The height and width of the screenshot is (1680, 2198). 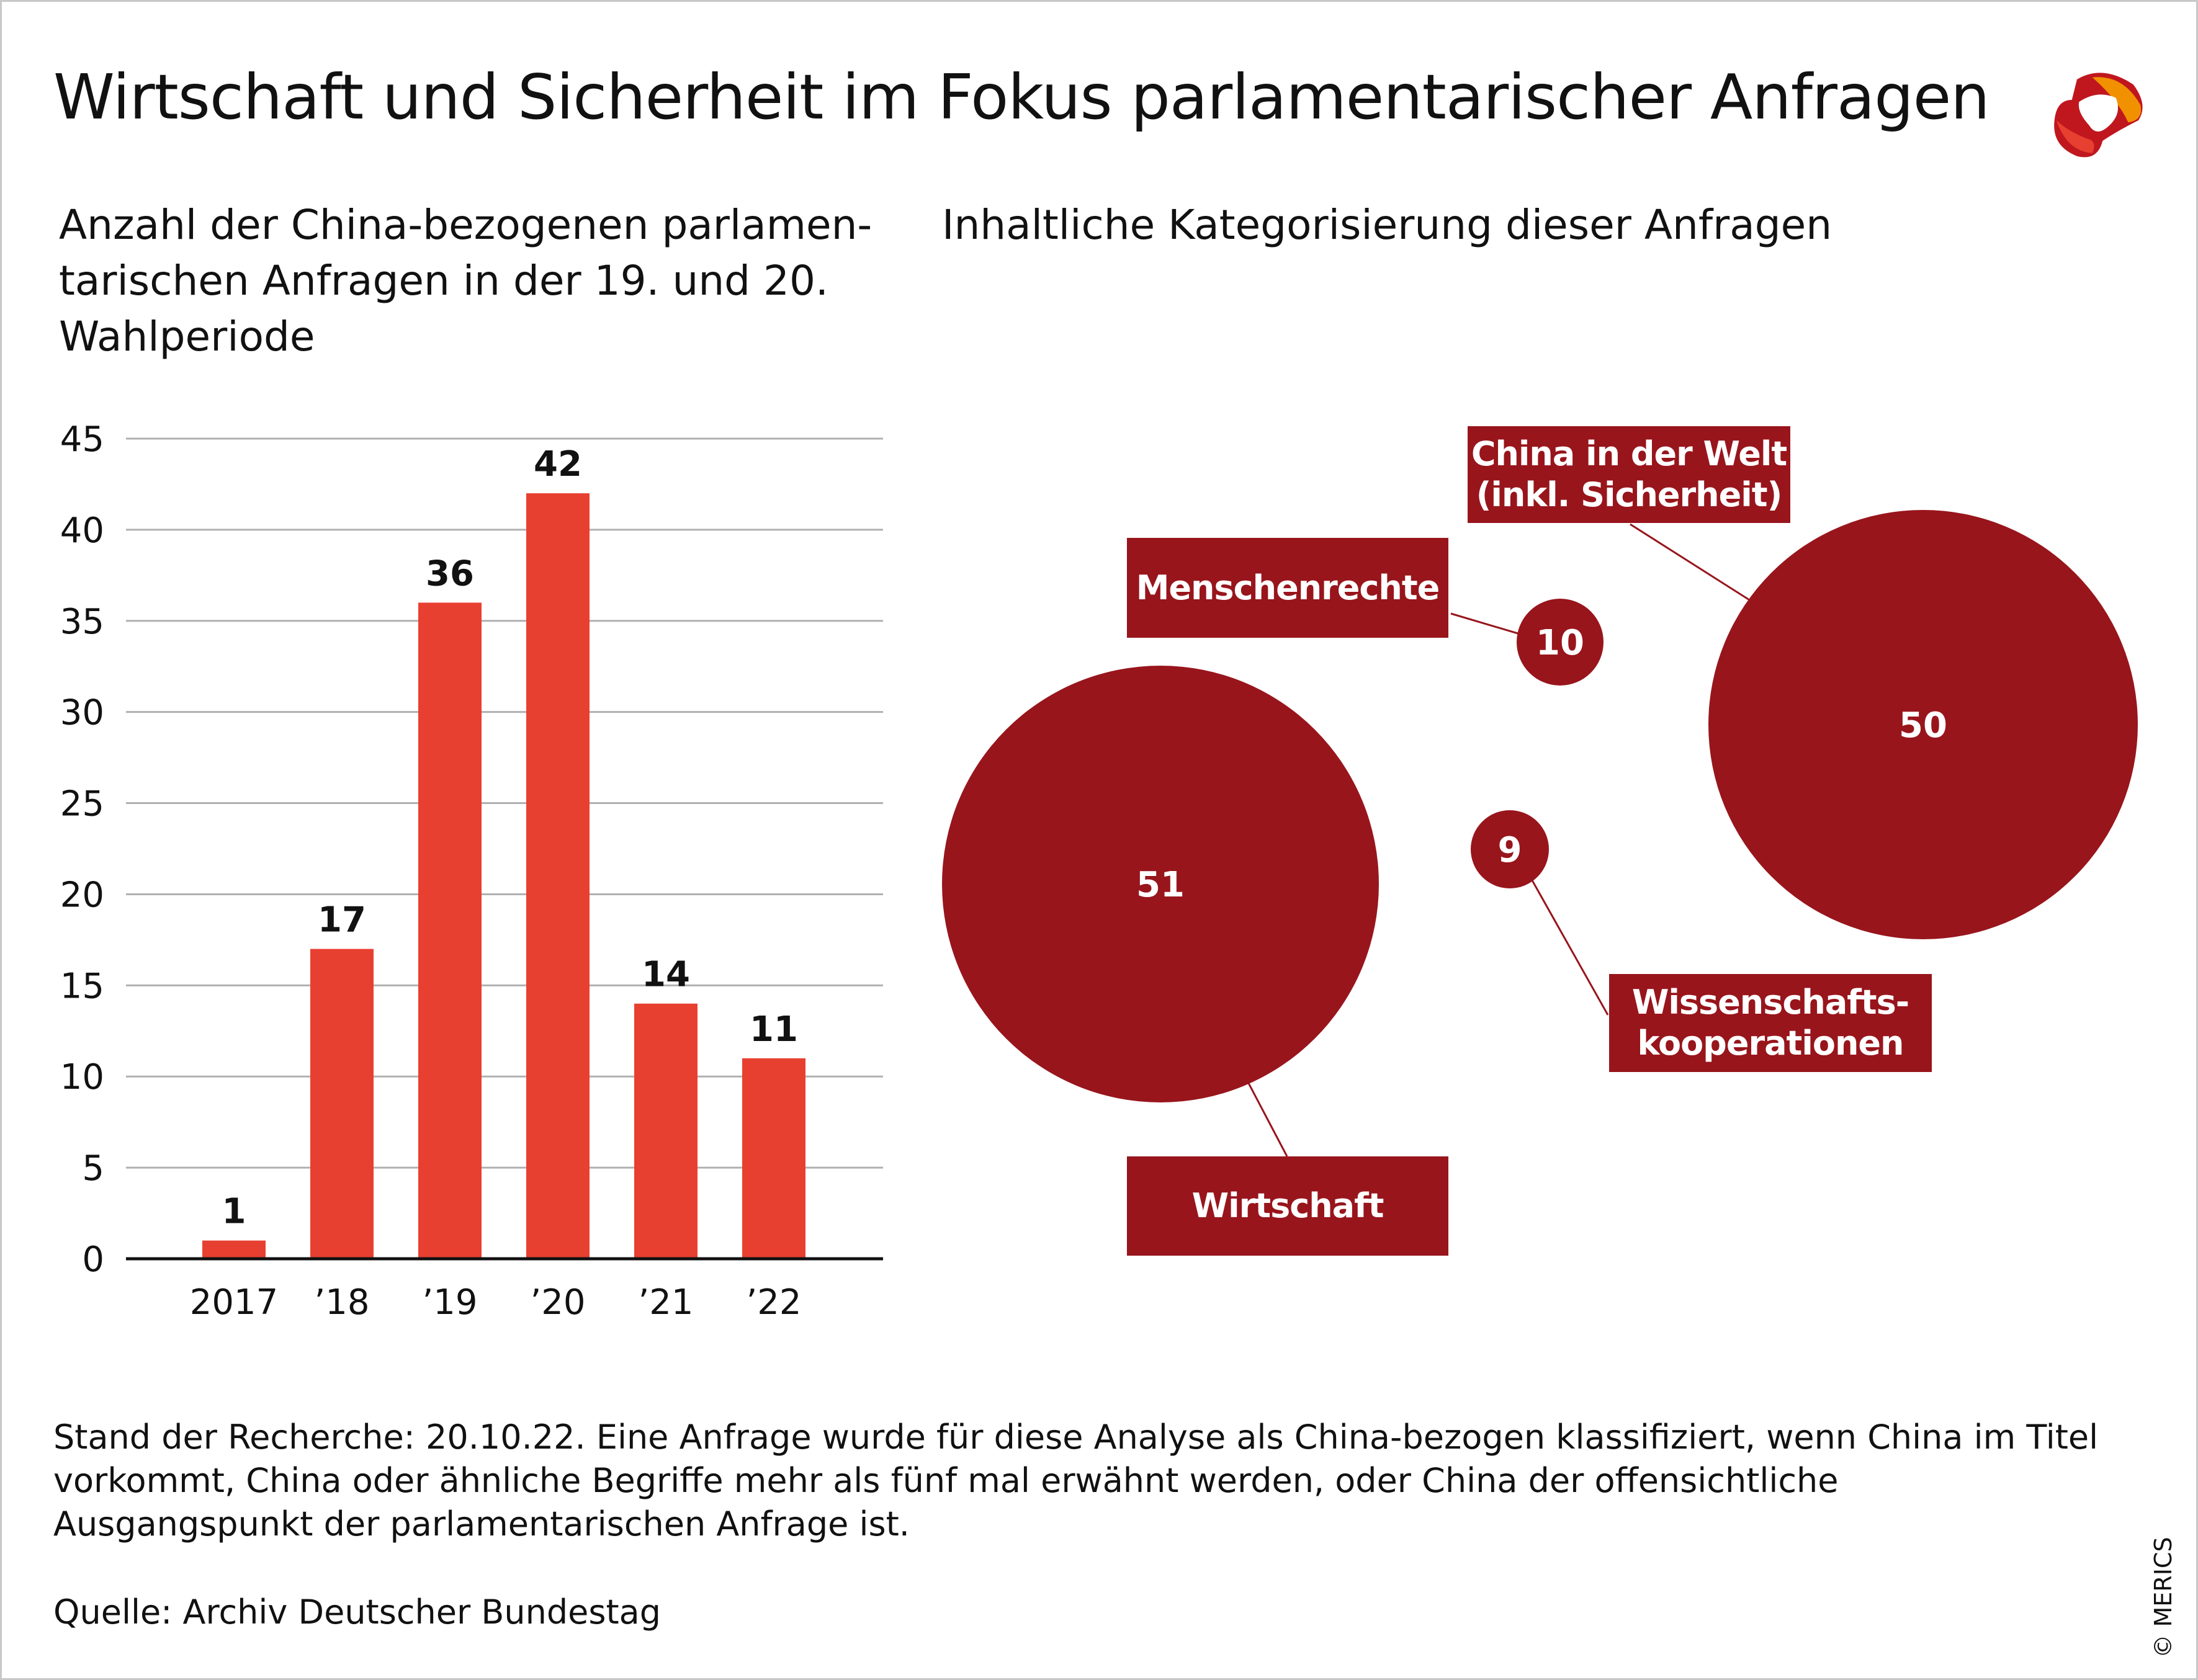 What do you see at coordinates (450, 573) in the screenshot?
I see `data-label: 36` at bounding box center [450, 573].